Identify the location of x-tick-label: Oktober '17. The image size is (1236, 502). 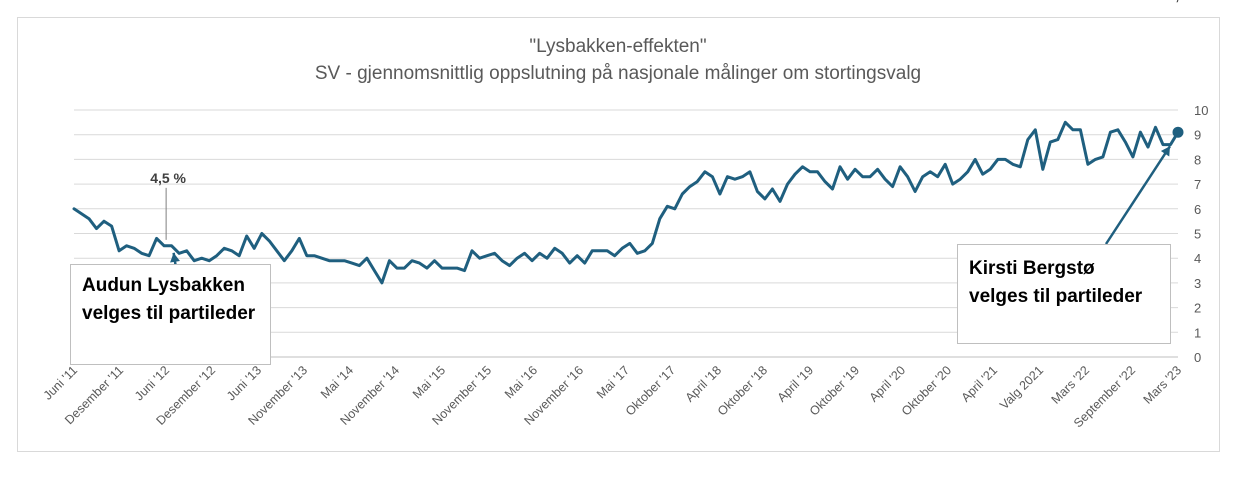
(650, 390).